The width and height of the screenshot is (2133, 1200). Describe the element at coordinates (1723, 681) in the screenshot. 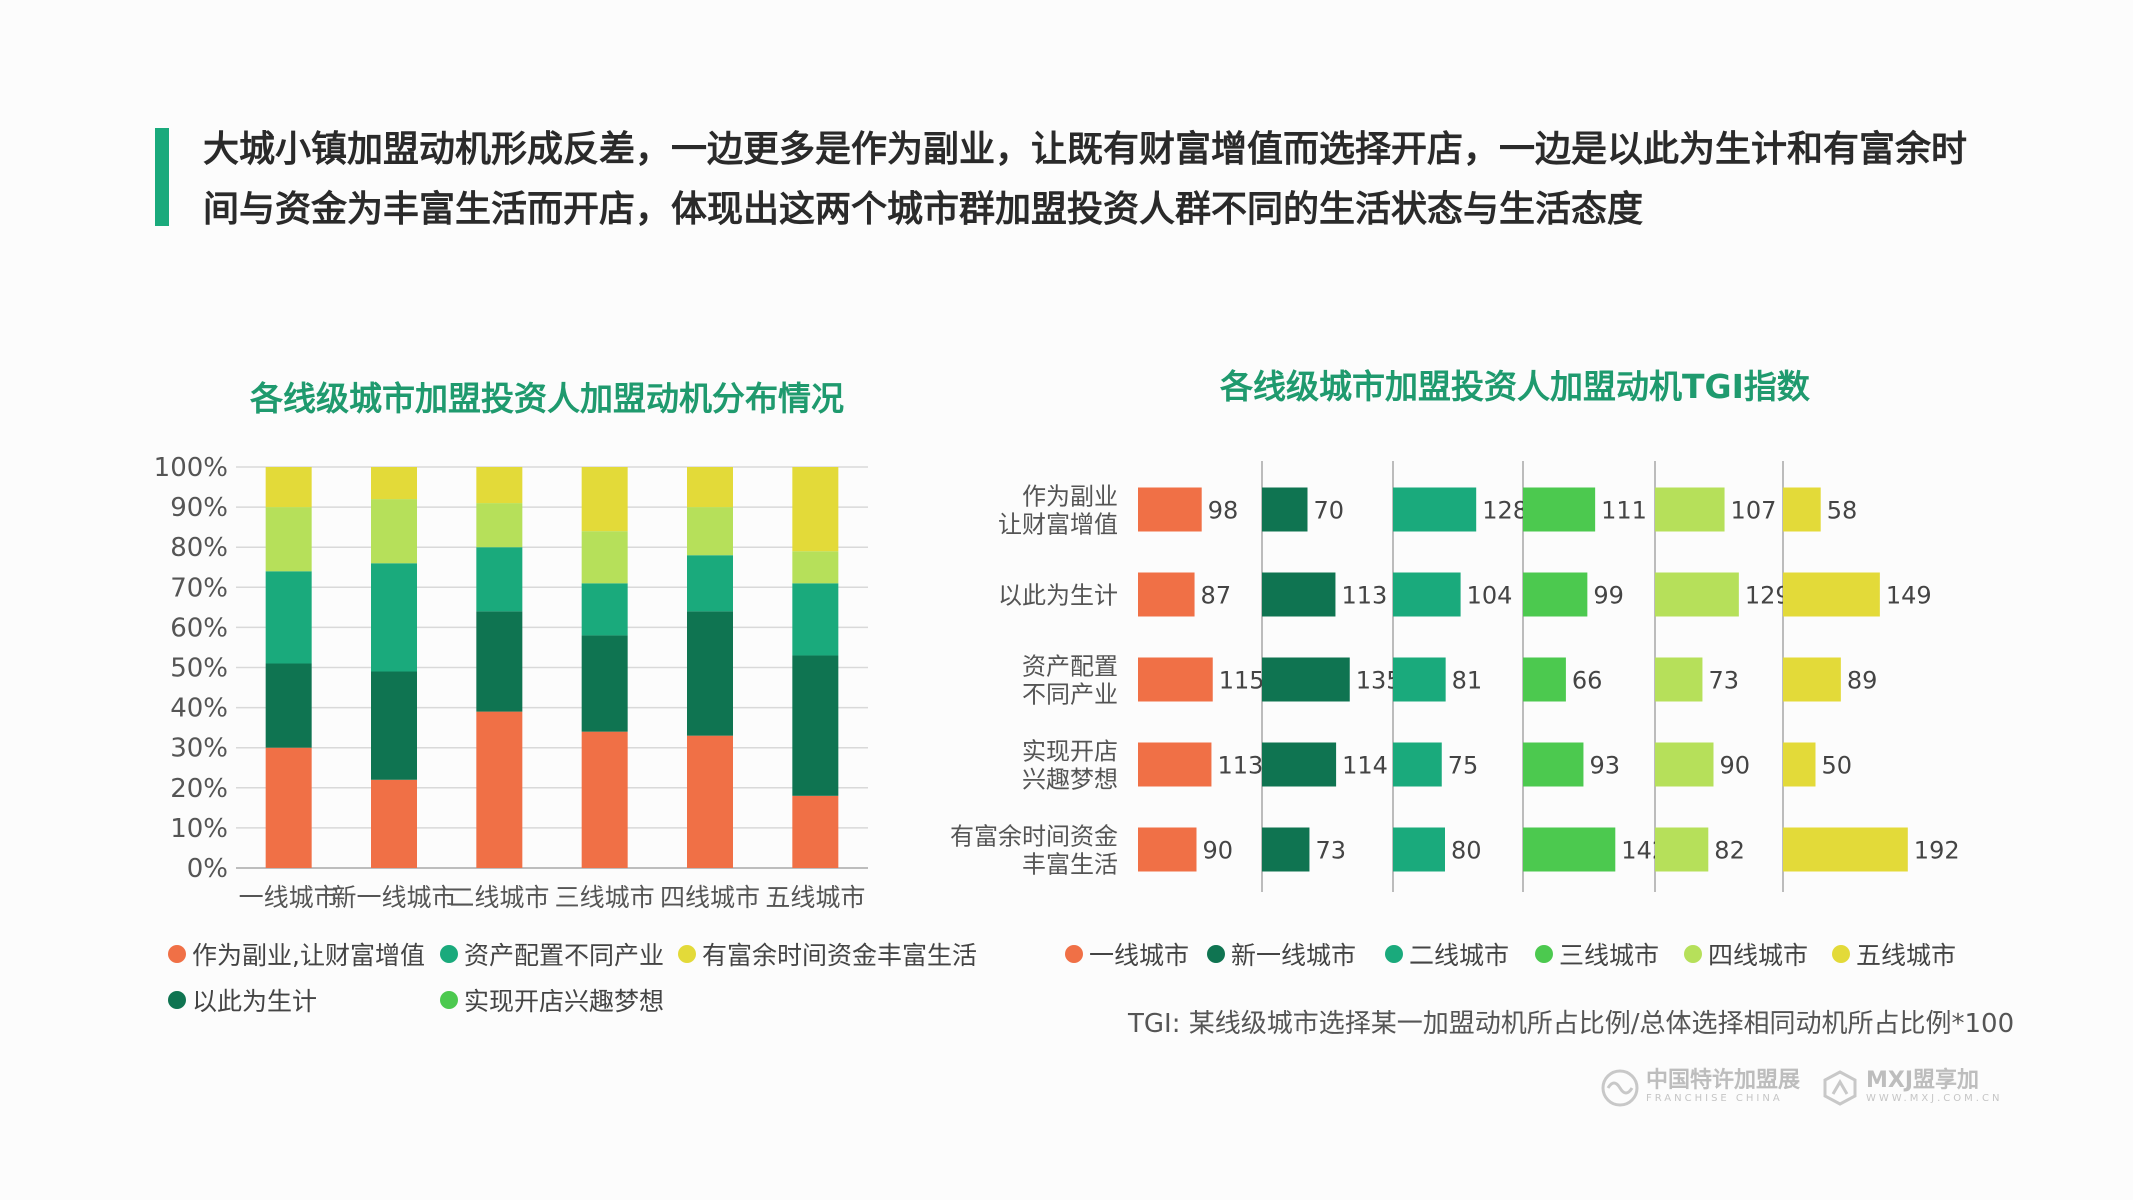

I see `tgi-value-label: 73` at that location.